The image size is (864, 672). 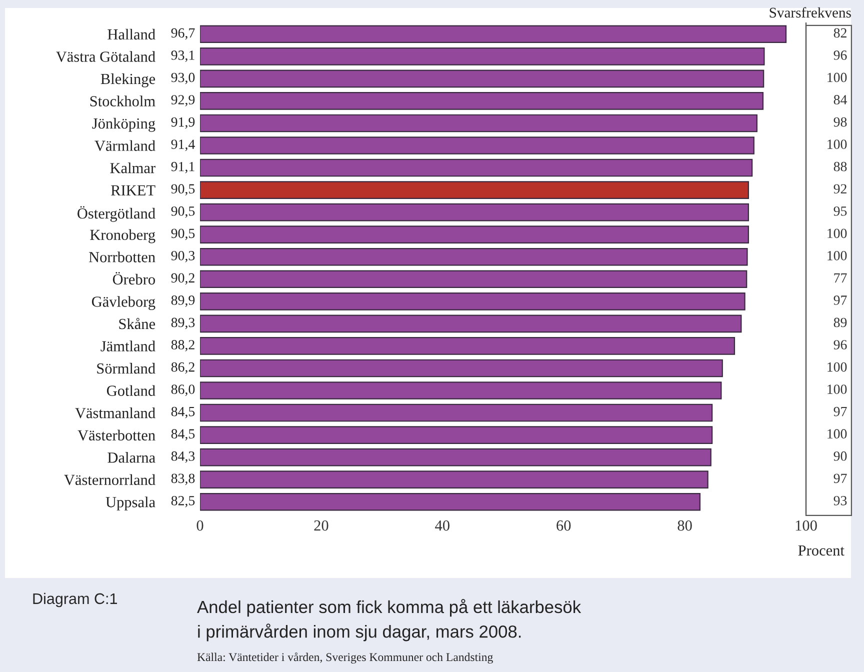 I want to click on y-tick-label: Västernorrland, so click(x=110, y=480).